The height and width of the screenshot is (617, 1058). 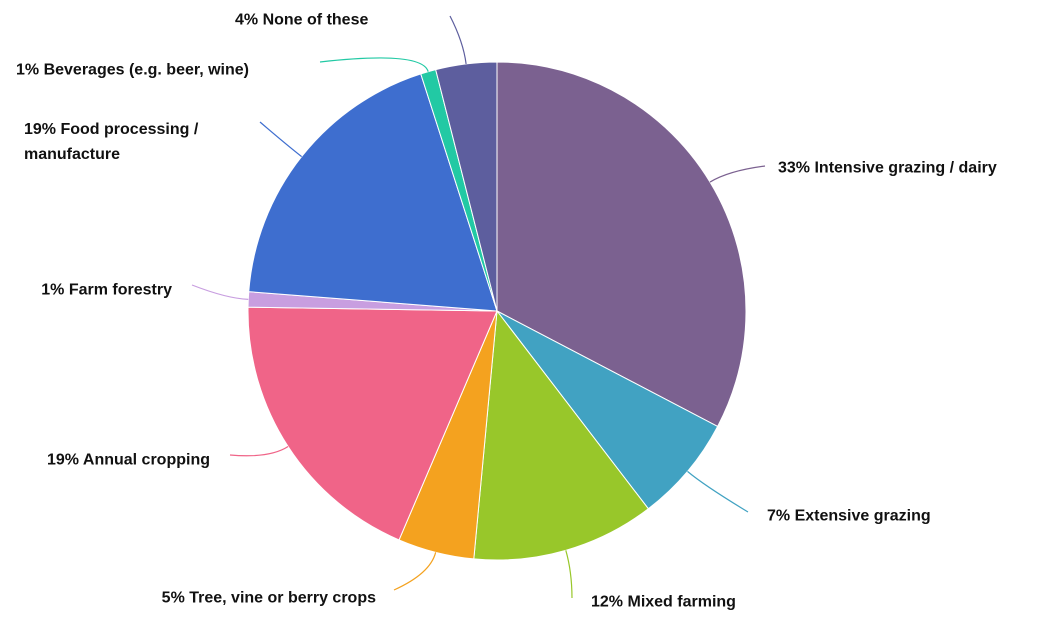 What do you see at coordinates (146, 70) in the screenshot?
I see `category-label: Beverages (e.g. beer, wine)` at bounding box center [146, 70].